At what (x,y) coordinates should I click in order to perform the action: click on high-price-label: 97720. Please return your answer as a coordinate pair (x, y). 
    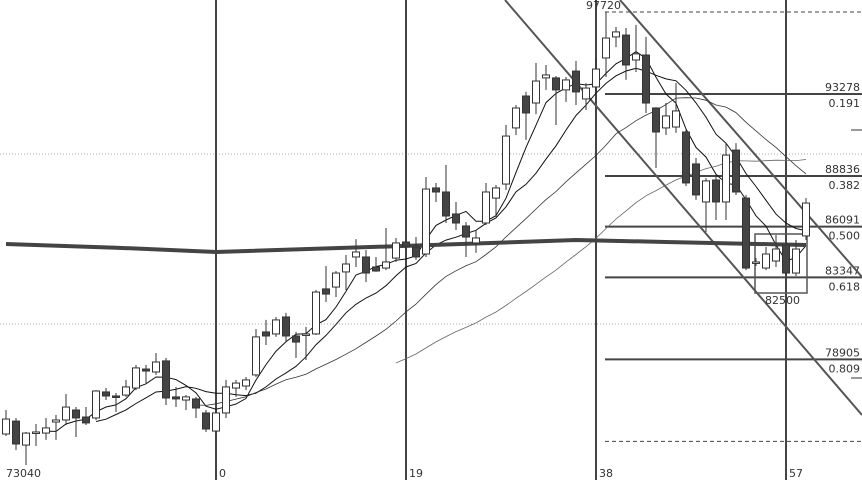
    Looking at the image, I should click on (603, 6).